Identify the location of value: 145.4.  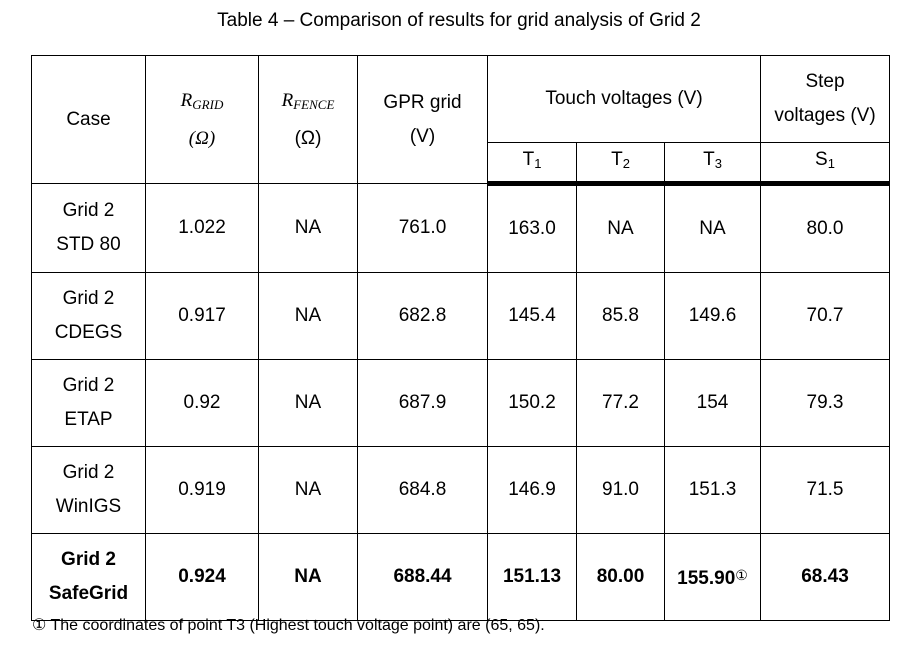
(532, 315).